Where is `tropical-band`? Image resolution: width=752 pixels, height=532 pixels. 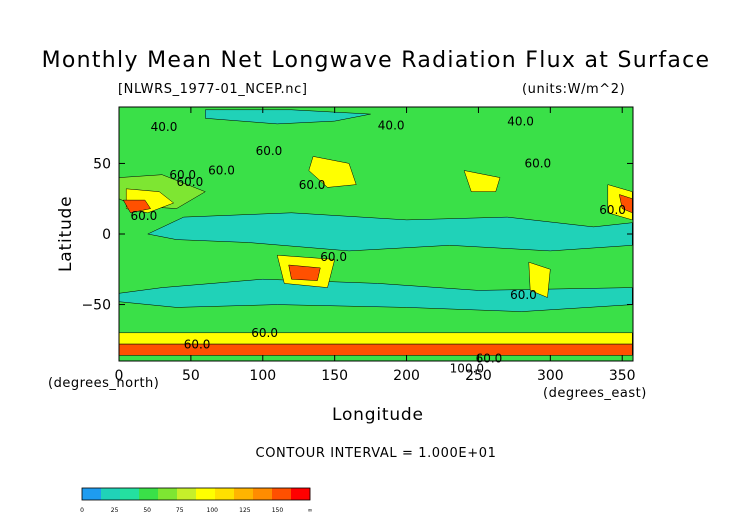 tropical-band is located at coordinates (390, 232).